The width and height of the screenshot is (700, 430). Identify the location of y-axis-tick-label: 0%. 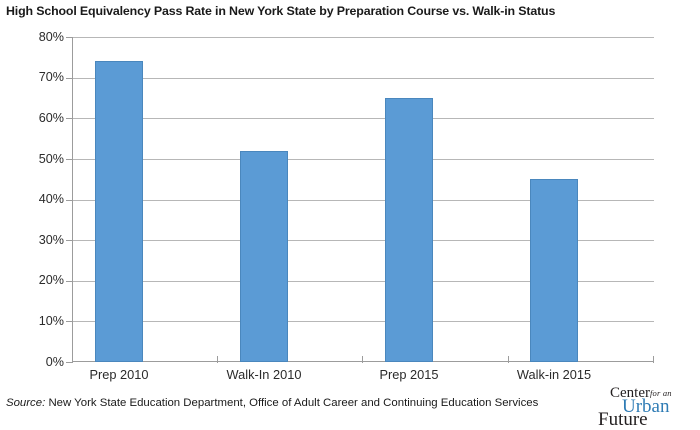
(54, 362).